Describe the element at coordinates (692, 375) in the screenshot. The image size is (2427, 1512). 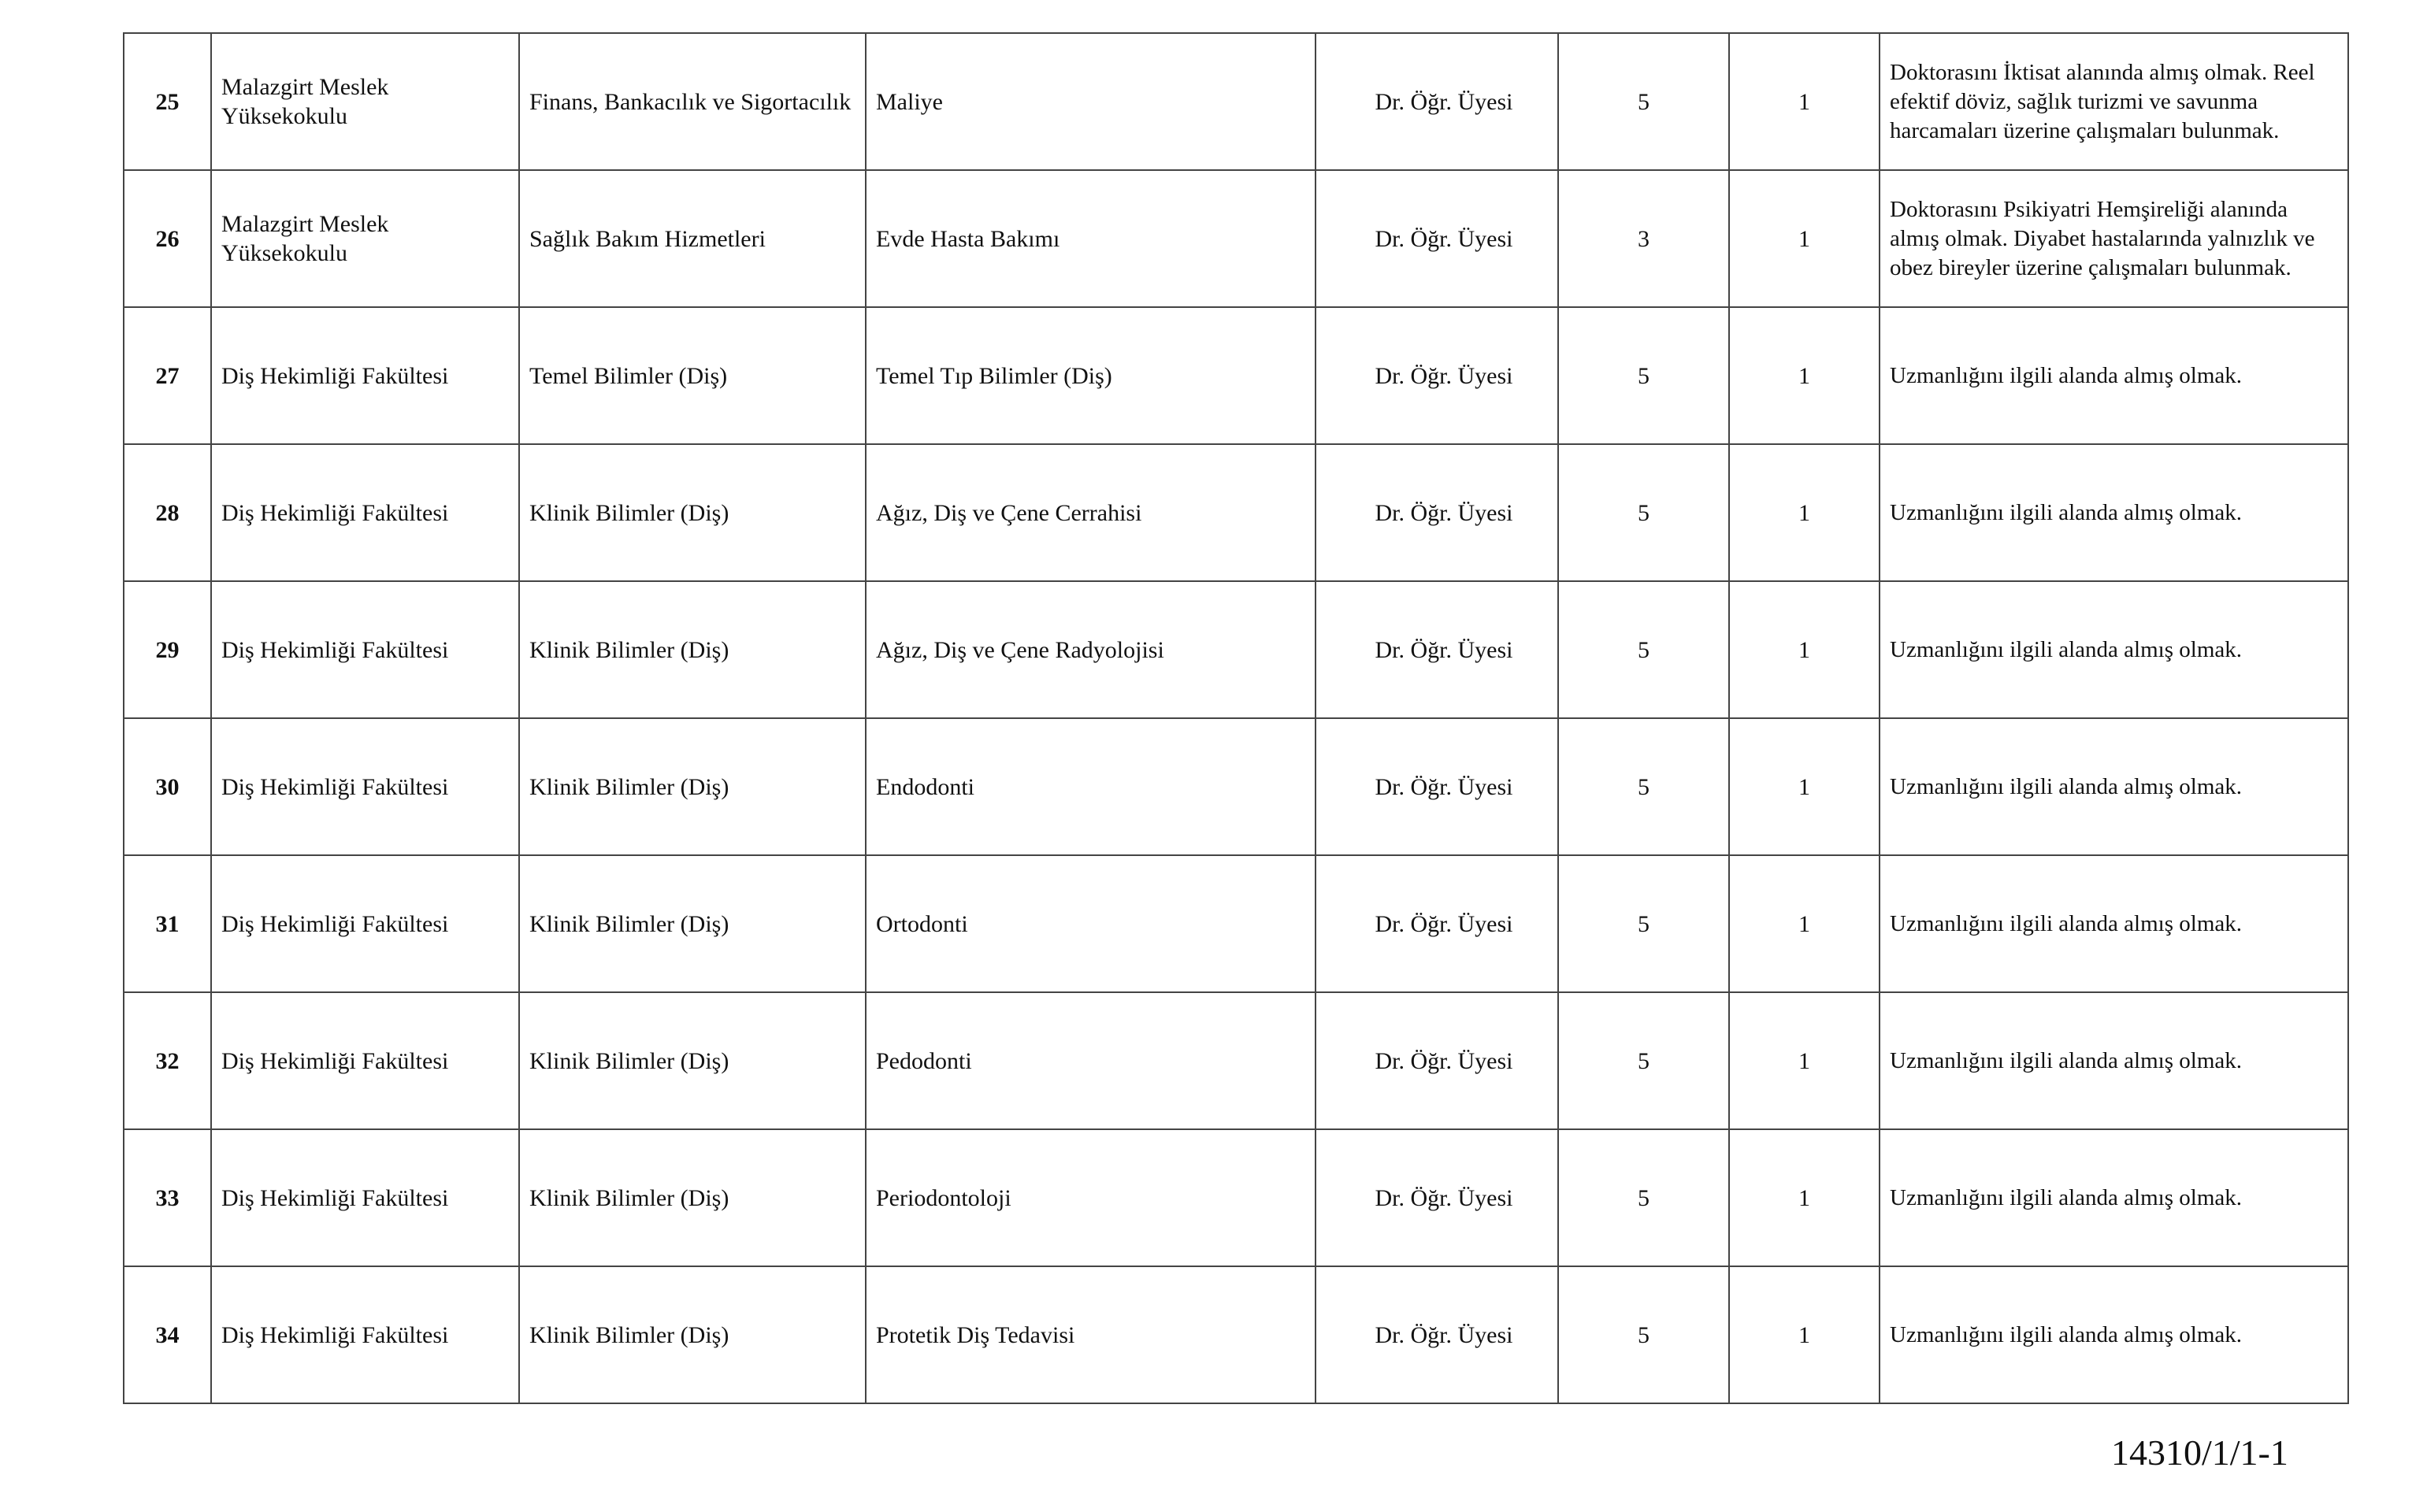
I see `department-cell: Temel Bilimler (Diş)` at that location.